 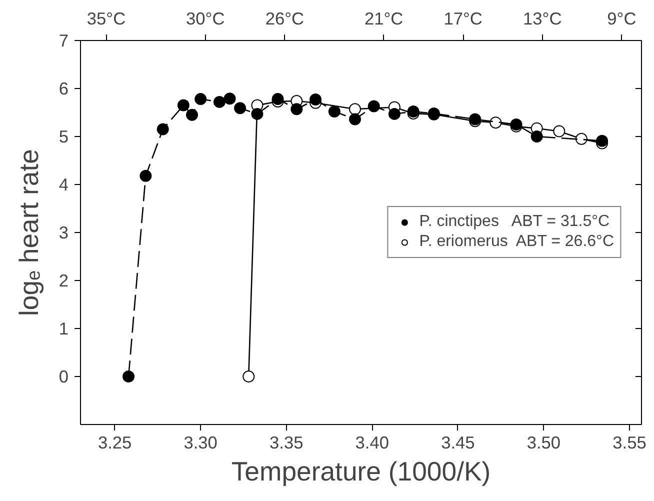 What do you see at coordinates (621, 18) in the screenshot?
I see `x2-tick-label: 9°C` at bounding box center [621, 18].